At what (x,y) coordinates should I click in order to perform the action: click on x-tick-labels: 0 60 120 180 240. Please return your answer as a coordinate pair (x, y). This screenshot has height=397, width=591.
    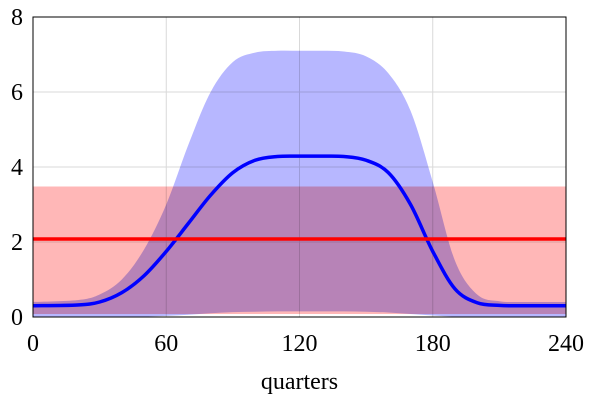
    Looking at the image, I should click on (305, 344).